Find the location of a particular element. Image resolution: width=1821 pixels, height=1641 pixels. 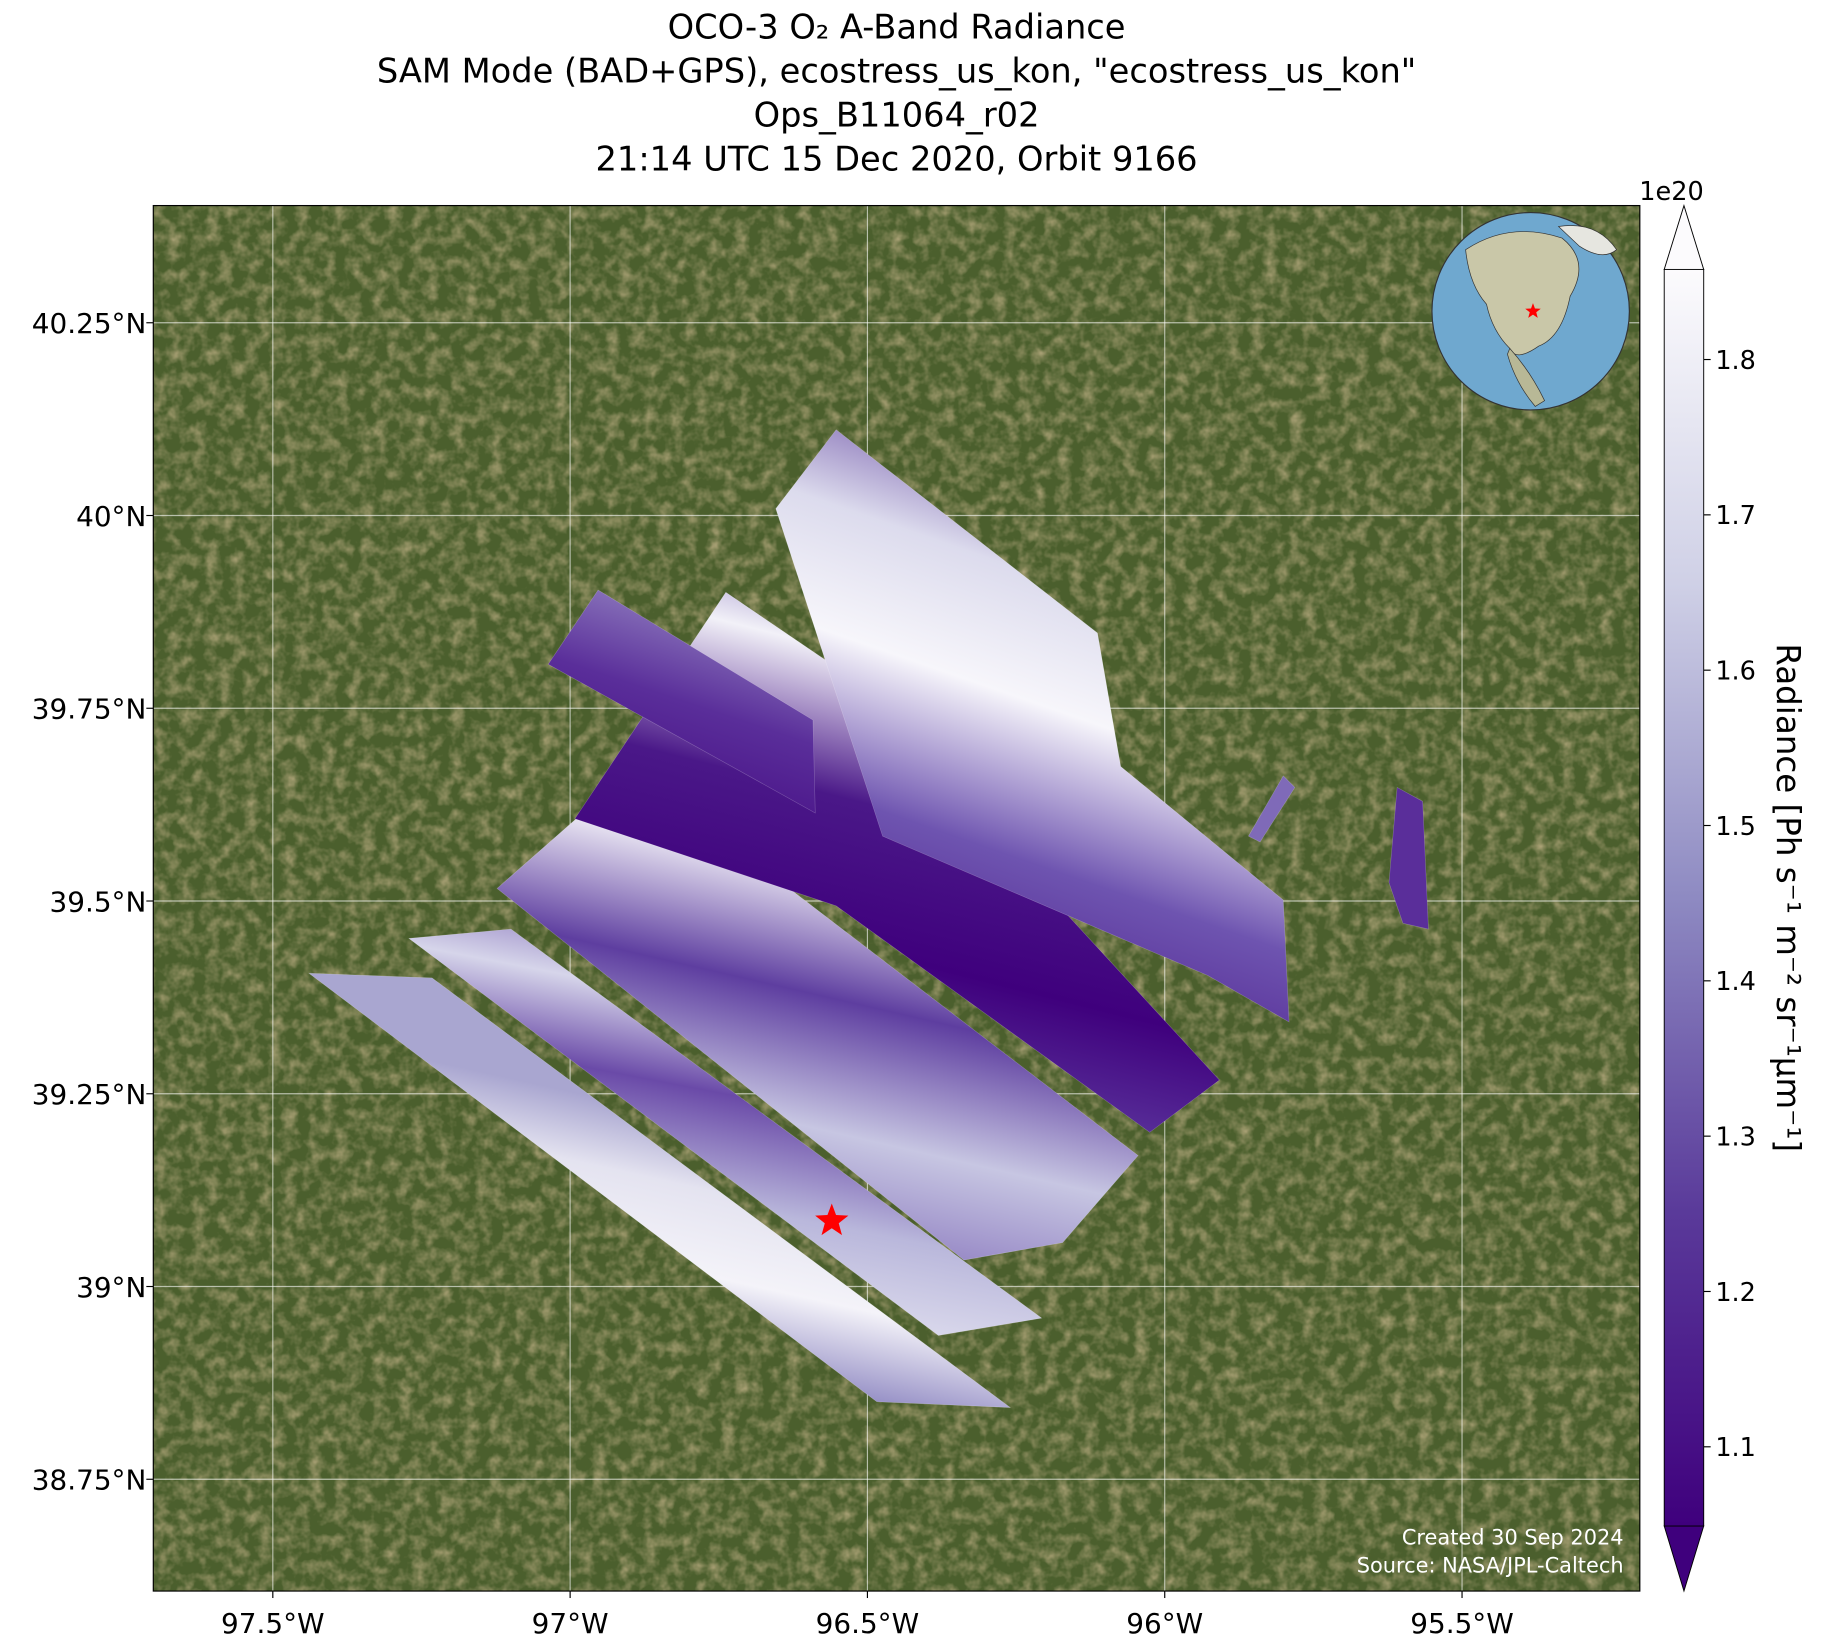

globe-target is located at coordinates (1533, 310).